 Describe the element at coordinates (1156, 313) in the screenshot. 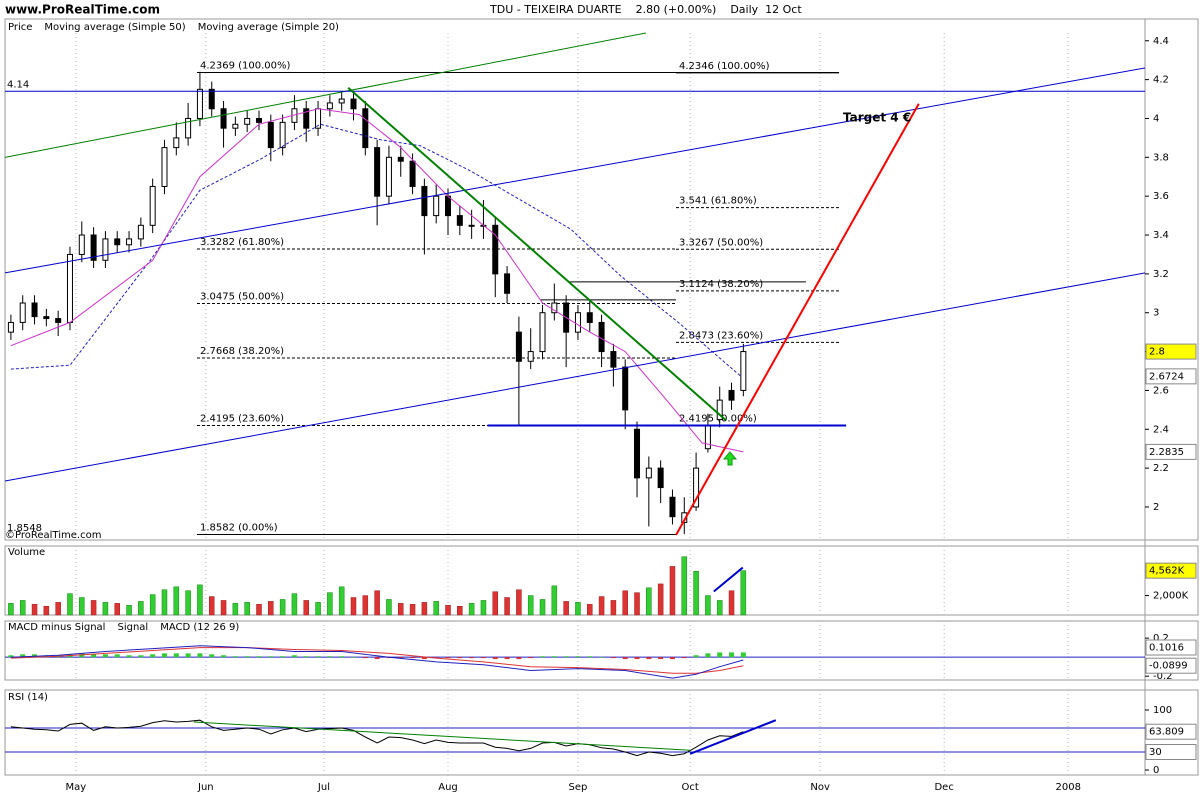

I see `y-tick-label: 3` at that location.